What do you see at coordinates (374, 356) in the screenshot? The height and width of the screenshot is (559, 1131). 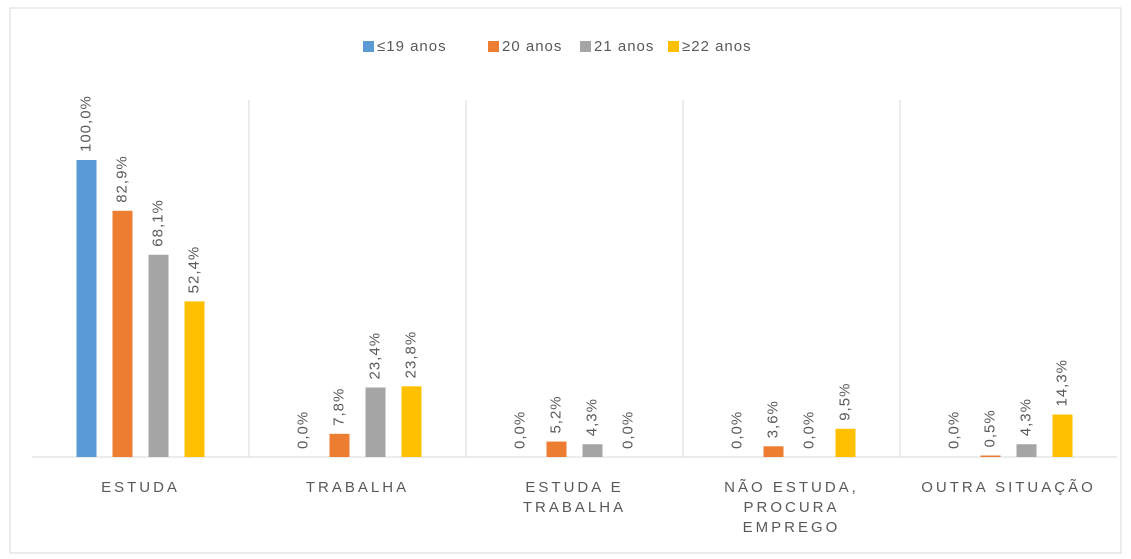 I see `value-label: 23,4%` at bounding box center [374, 356].